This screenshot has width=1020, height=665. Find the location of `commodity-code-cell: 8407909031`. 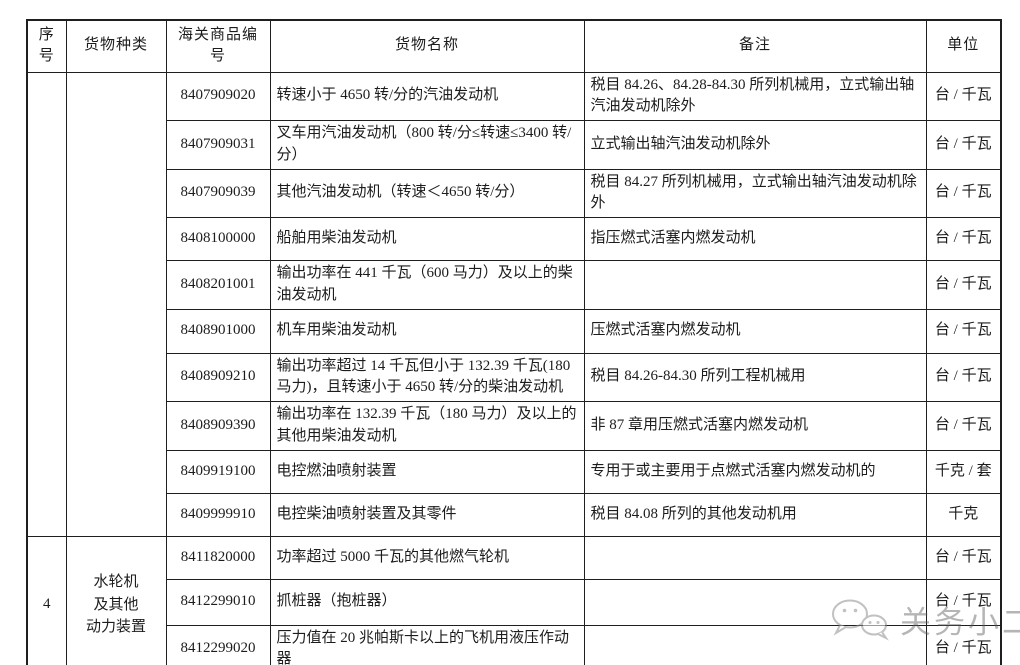

commodity-code-cell: 8407909031 is located at coordinates (218, 145).